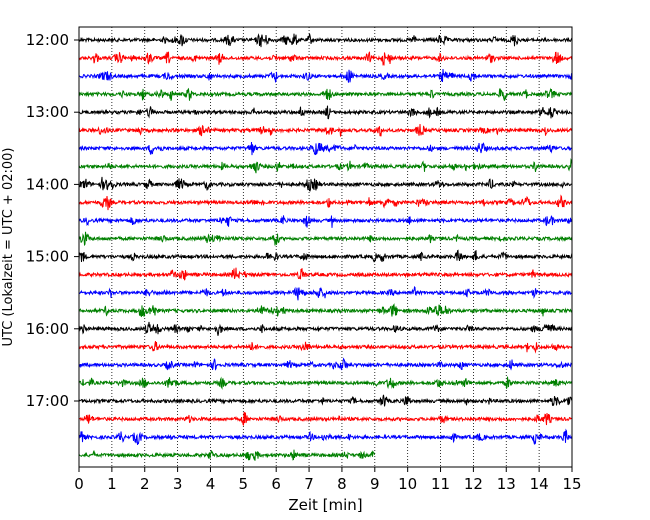 This screenshot has height=520, width=650. What do you see at coordinates (506, 484) in the screenshot?
I see `x-tick-label: 13` at bounding box center [506, 484].